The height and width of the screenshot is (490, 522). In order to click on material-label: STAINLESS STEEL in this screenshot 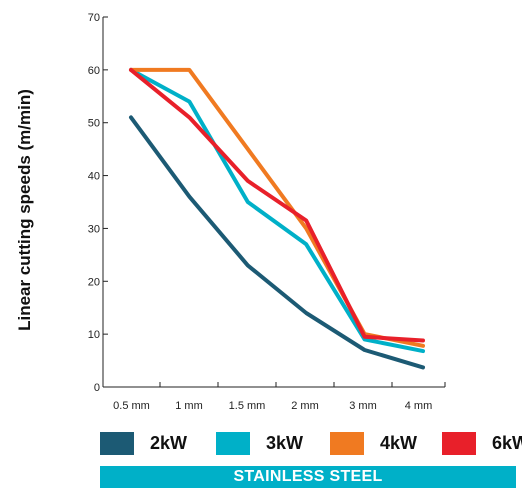, I will do `click(308, 476)`.